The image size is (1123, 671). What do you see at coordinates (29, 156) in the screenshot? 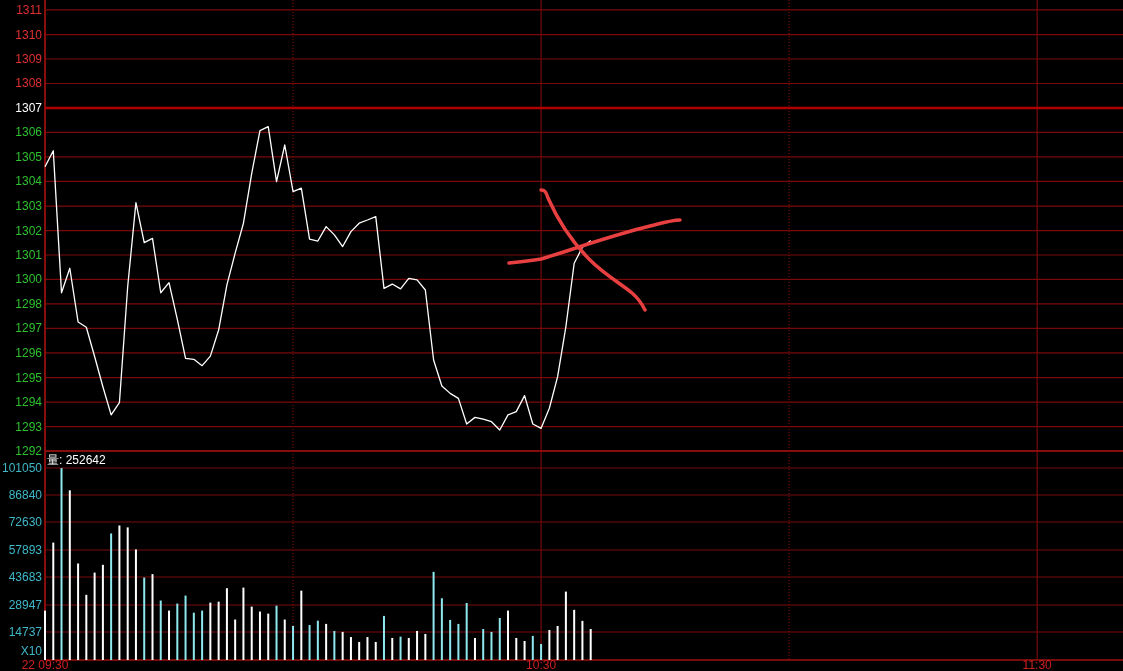
I see `y-tick-label: 1305` at bounding box center [29, 156].